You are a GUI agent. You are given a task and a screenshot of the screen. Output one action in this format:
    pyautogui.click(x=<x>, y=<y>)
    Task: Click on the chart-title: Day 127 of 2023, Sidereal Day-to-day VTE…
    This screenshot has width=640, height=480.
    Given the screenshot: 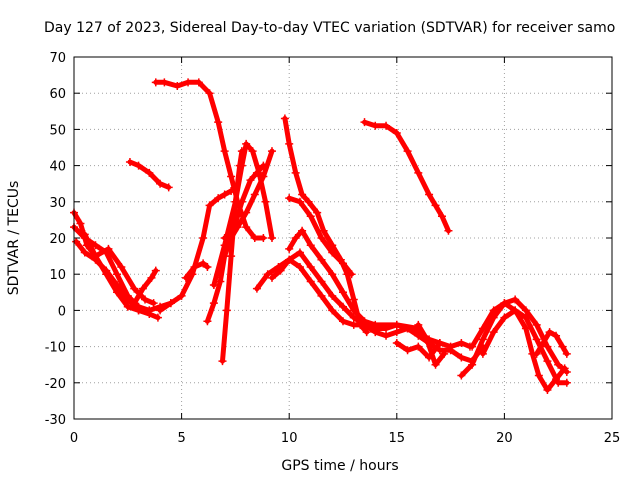 What is the action you would take?
    pyautogui.click(x=329, y=28)
    